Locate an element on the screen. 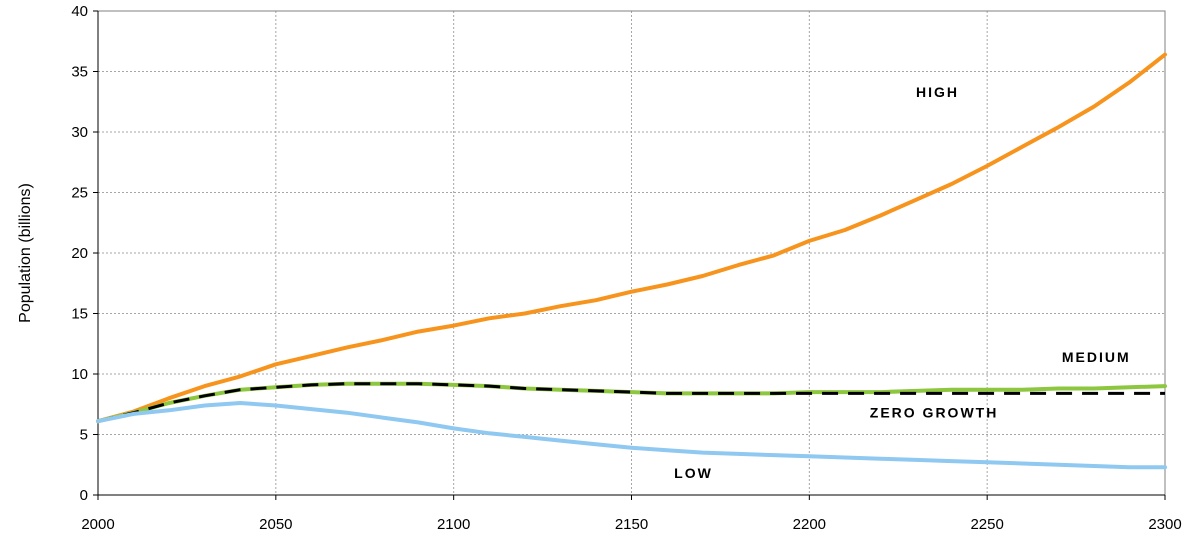 This screenshot has height=539, width=1187. x-tick-label: 2200 is located at coordinates (809, 524).